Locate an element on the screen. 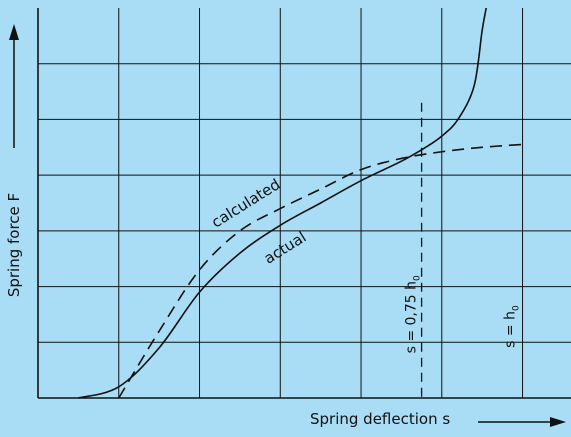 The height and width of the screenshot is (437, 571). vertical-labels: s = 0,75 h0s = h0 is located at coordinates (463, 314).